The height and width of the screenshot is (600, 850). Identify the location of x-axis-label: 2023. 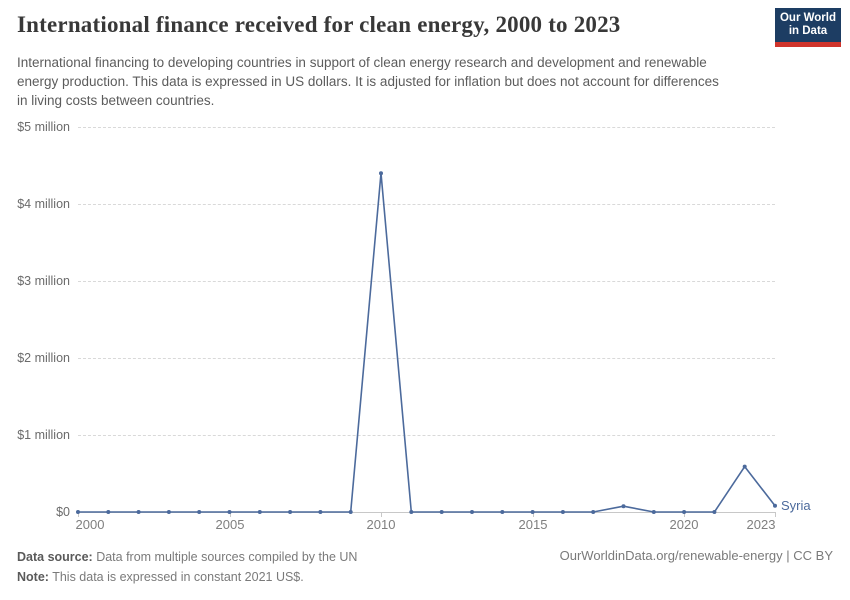
(761, 524).